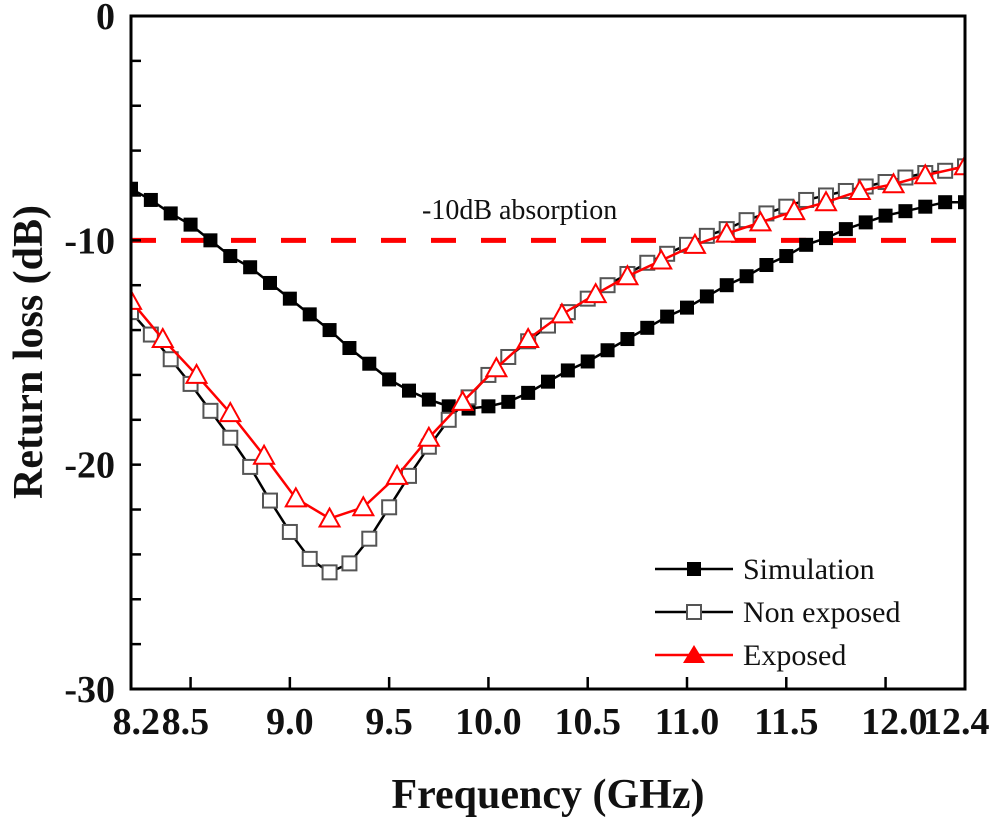 This screenshot has height=832, width=1008. I want to click on x-tick-label: 8.5, so click(186, 722).